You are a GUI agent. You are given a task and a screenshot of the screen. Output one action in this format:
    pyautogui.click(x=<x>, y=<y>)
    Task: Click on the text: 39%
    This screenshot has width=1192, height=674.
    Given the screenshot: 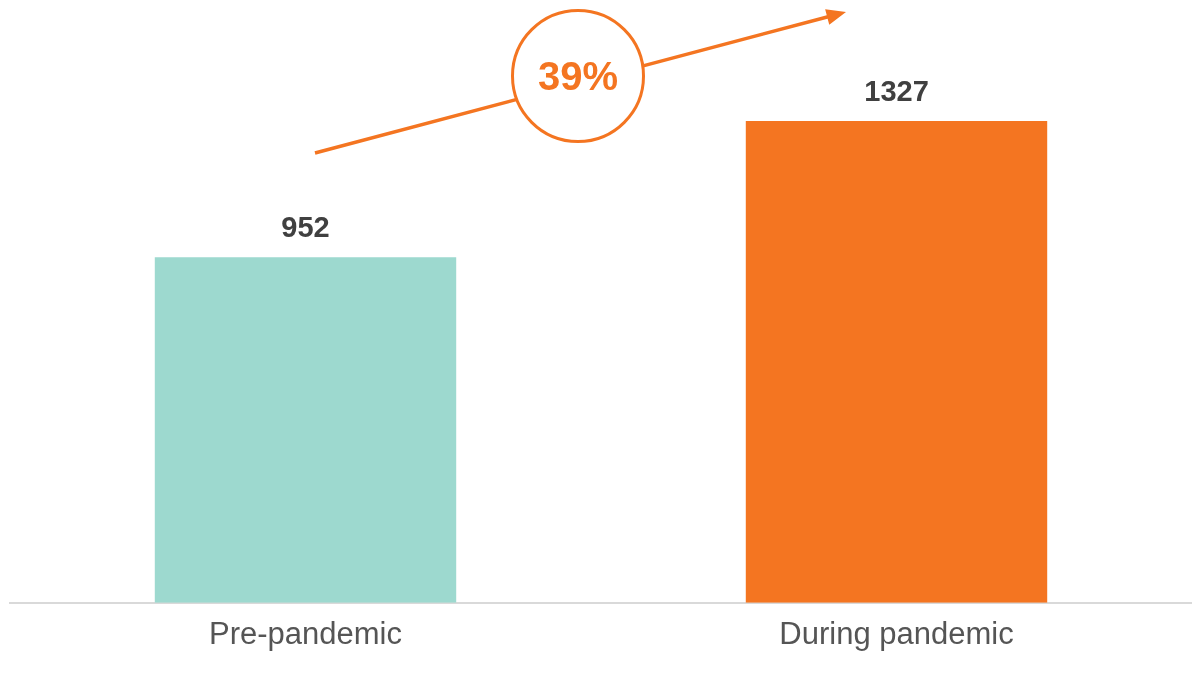 What is the action you would take?
    pyautogui.click(x=578, y=76)
    